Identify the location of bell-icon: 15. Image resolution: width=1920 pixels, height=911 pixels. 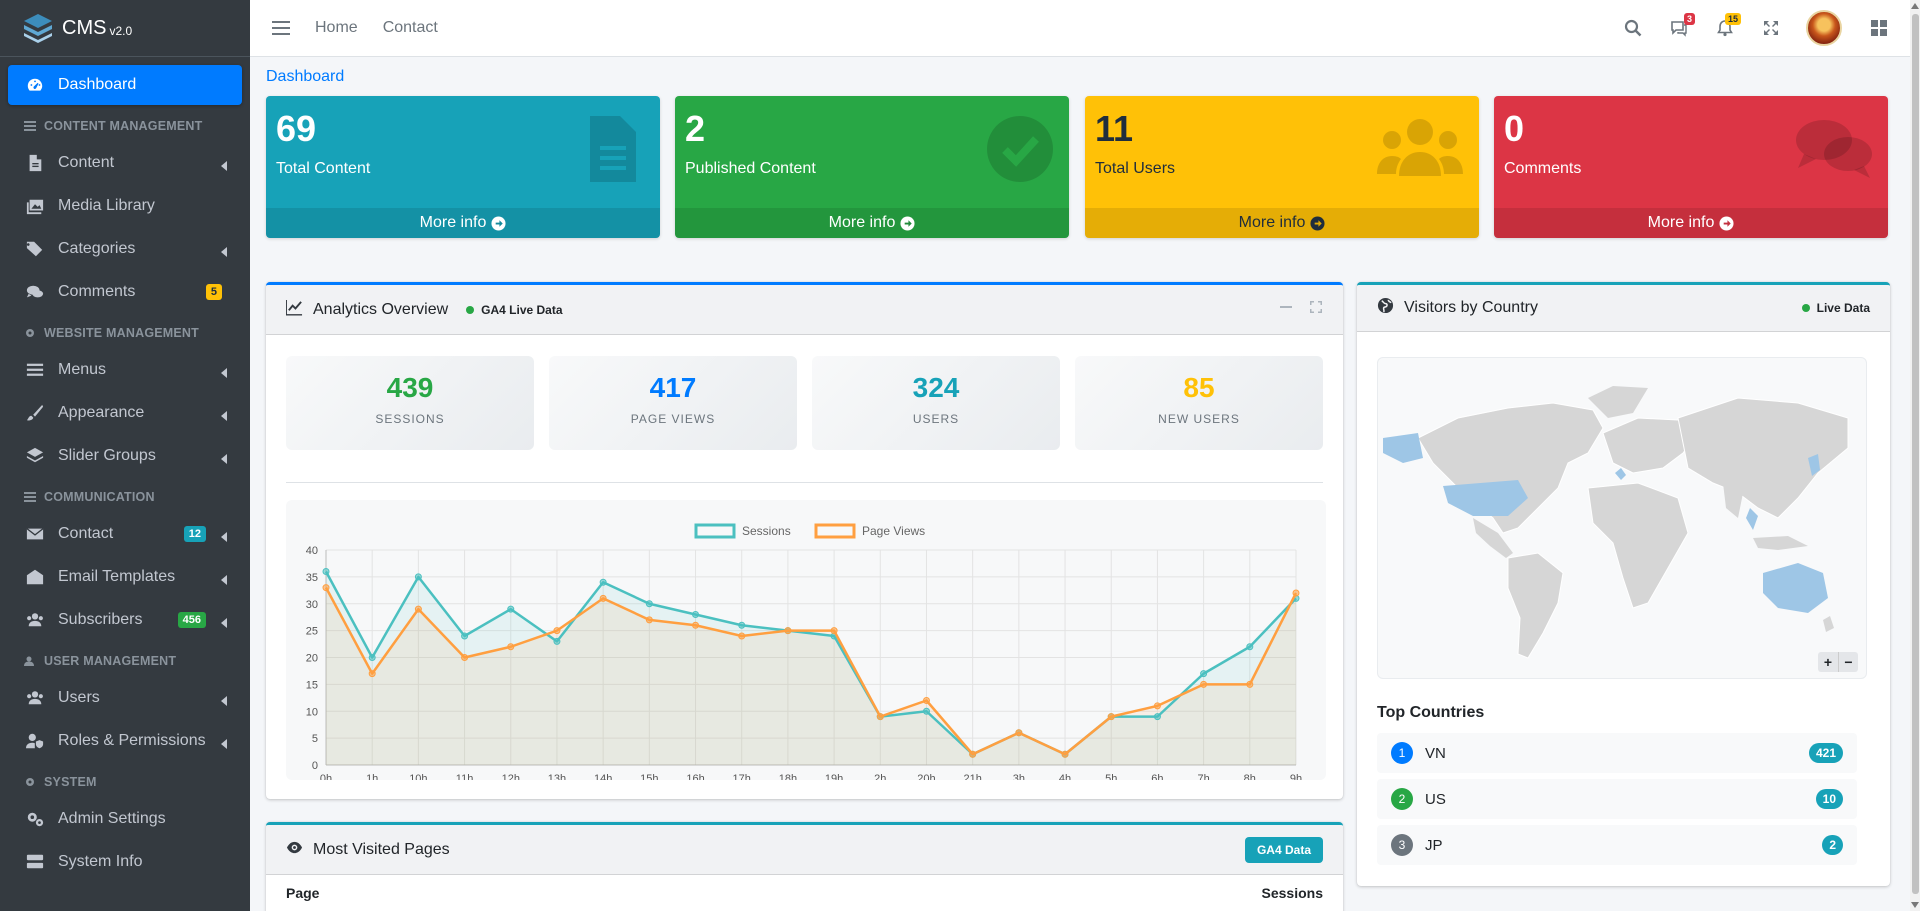
(1728, 25).